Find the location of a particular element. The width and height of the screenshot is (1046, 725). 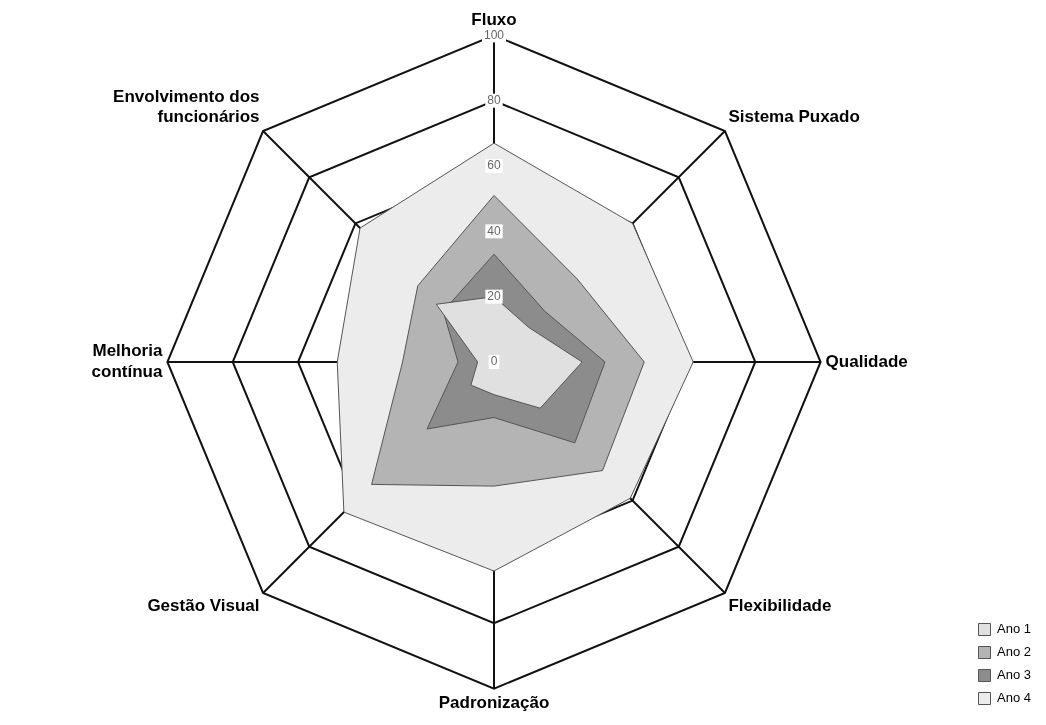

spoke-label: Fluxo is located at coordinates (494, 19).